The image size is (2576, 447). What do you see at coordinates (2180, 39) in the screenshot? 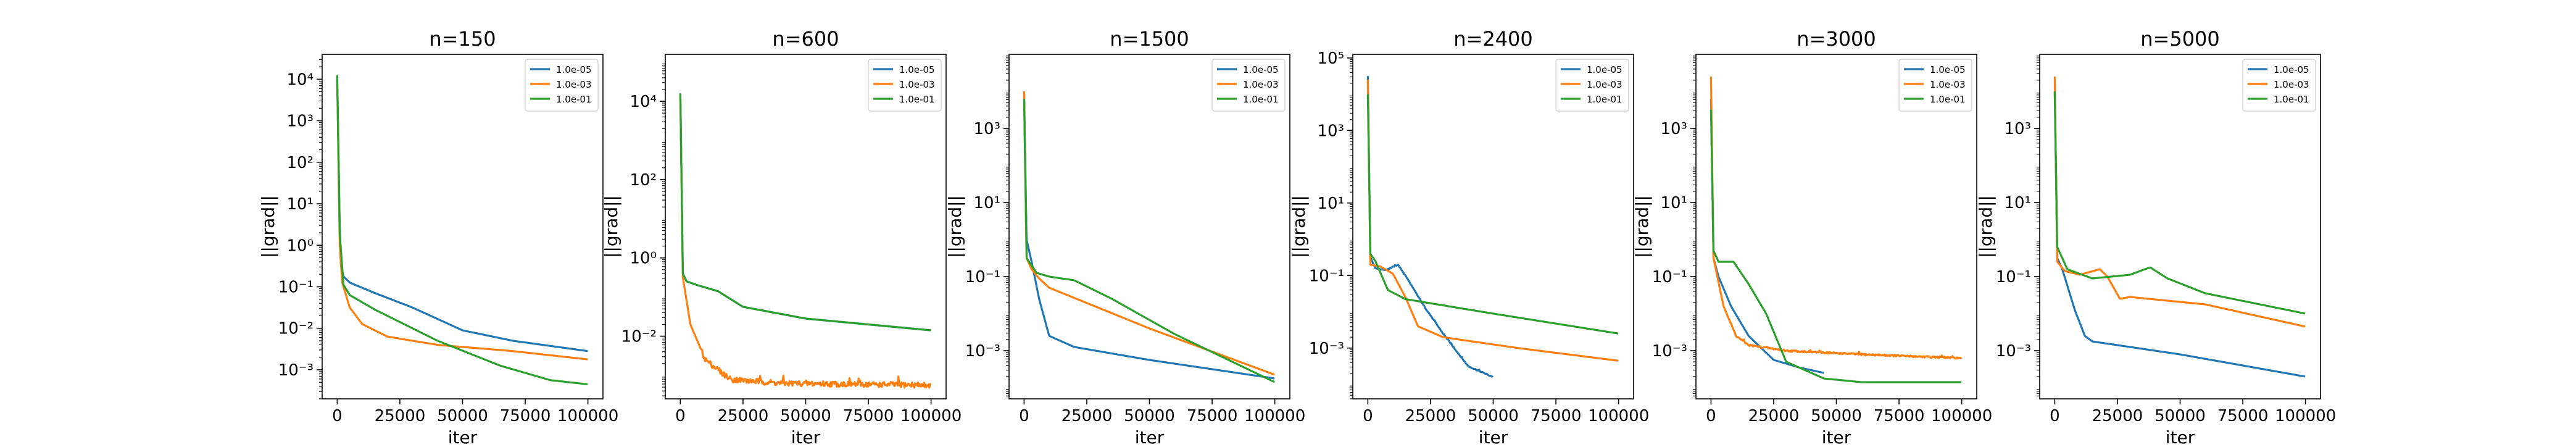
I see `subplot-title: n=5000` at bounding box center [2180, 39].